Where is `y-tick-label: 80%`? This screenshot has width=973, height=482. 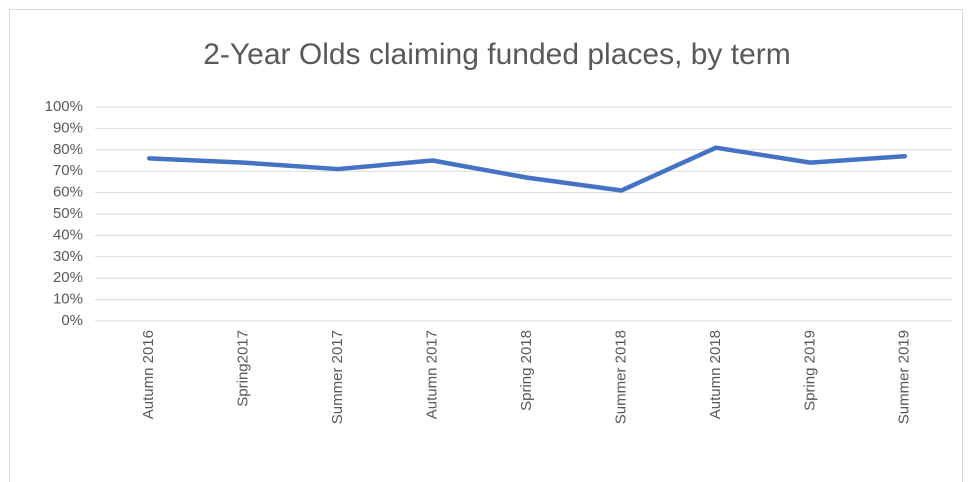 y-tick-label: 80% is located at coordinates (68, 149).